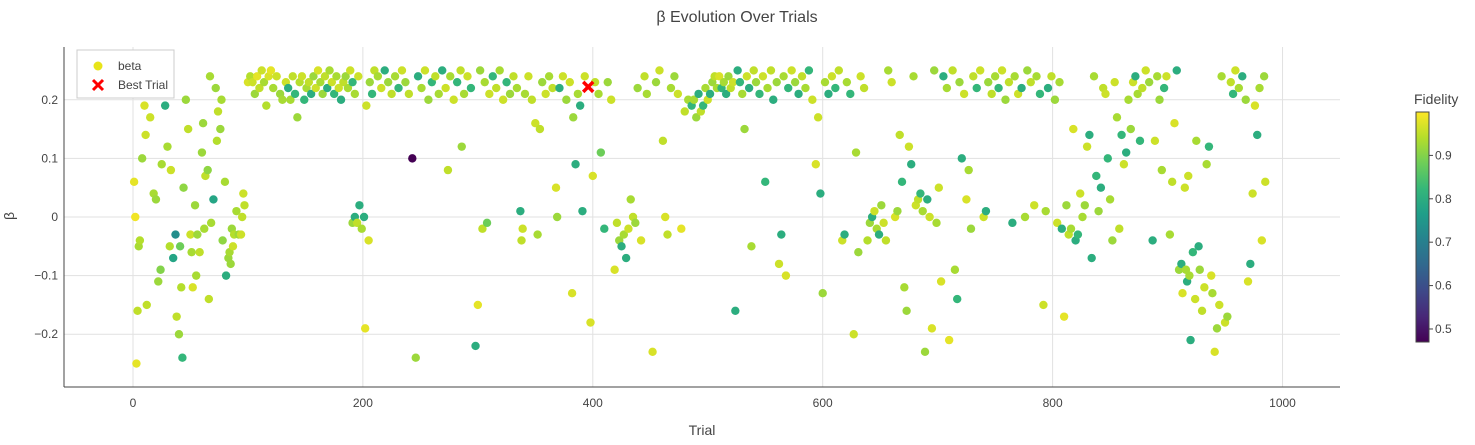 The image size is (1475, 445). I want to click on colorbar-tick-label: 0.8, so click(1443, 199).